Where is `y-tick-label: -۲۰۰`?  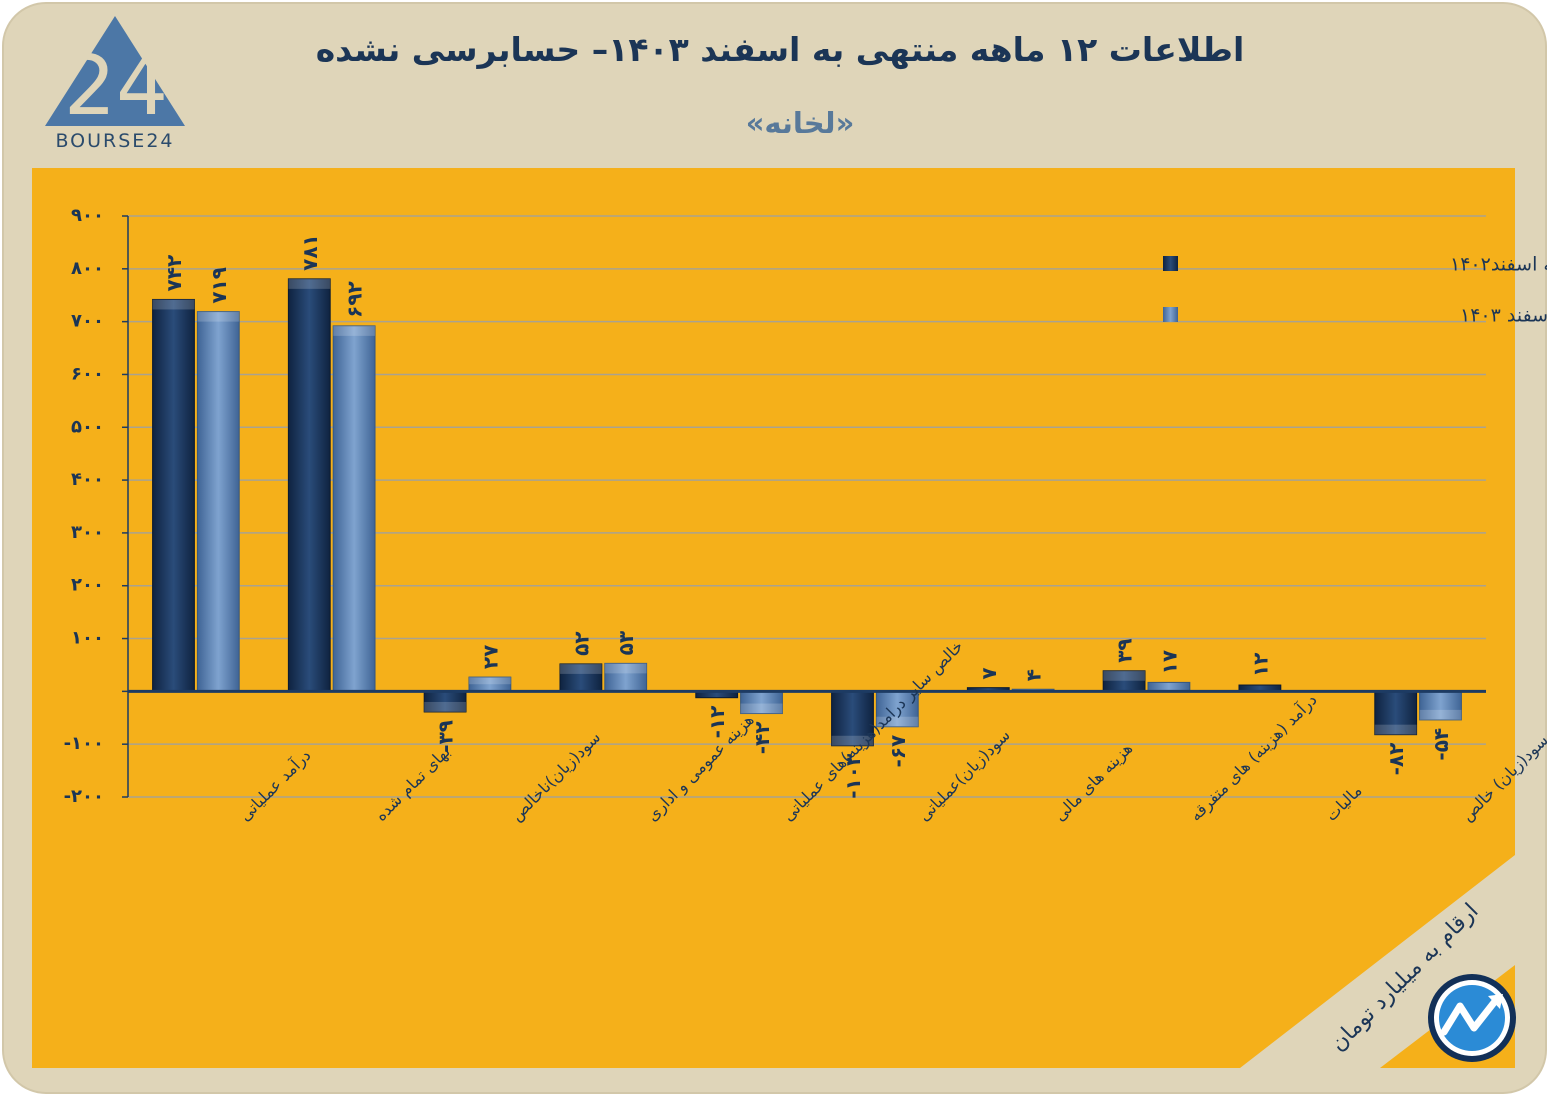
y-tick-label: -۲۰۰ is located at coordinates (84, 796).